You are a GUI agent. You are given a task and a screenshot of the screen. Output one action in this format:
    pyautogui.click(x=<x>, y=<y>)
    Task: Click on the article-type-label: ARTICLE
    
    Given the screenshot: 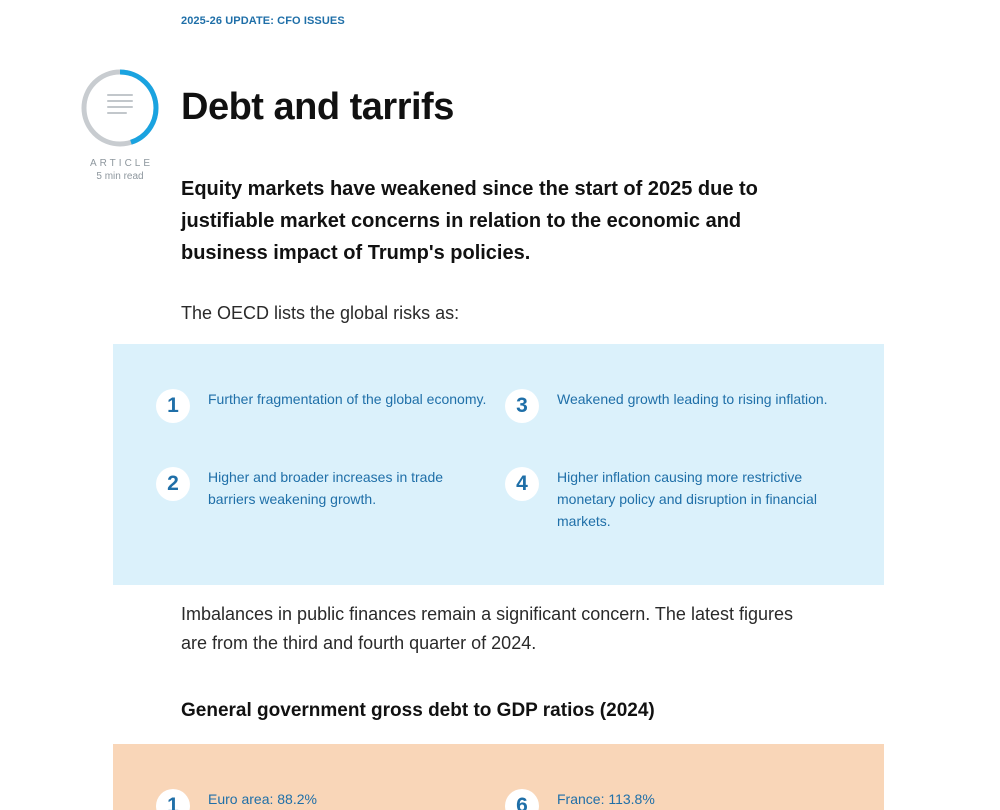 What is the action you would take?
    pyautogui.click(x=121, y=163)
    